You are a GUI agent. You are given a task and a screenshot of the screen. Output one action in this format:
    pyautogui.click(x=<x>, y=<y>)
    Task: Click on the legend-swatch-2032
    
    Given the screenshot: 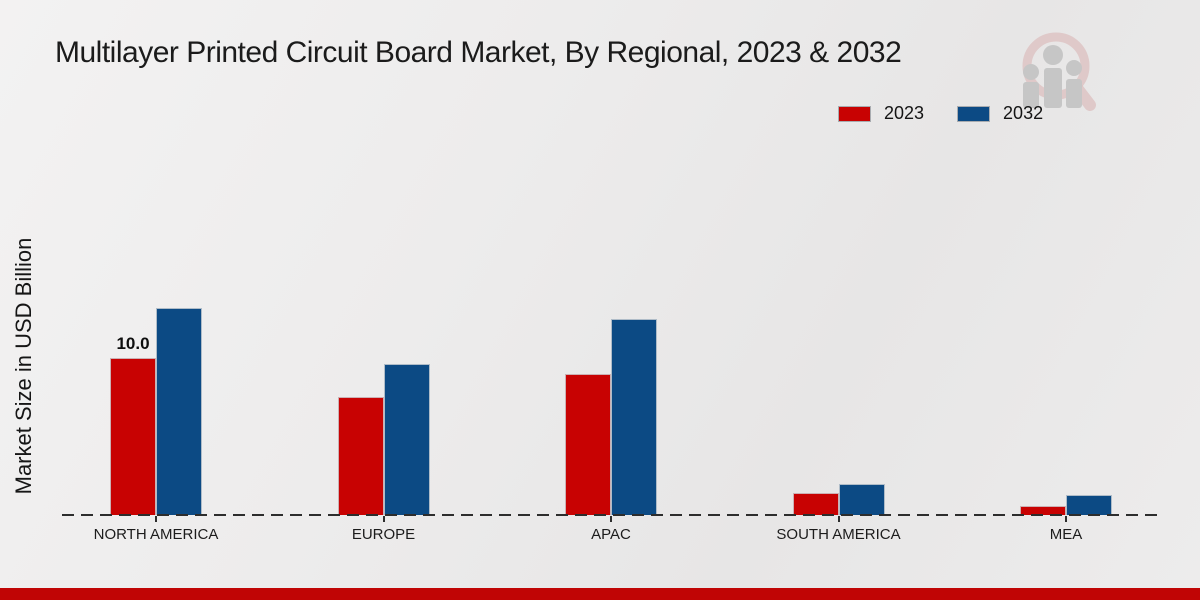 What is the action you would take?
    pyautogui.click(x=974, y=113)
    